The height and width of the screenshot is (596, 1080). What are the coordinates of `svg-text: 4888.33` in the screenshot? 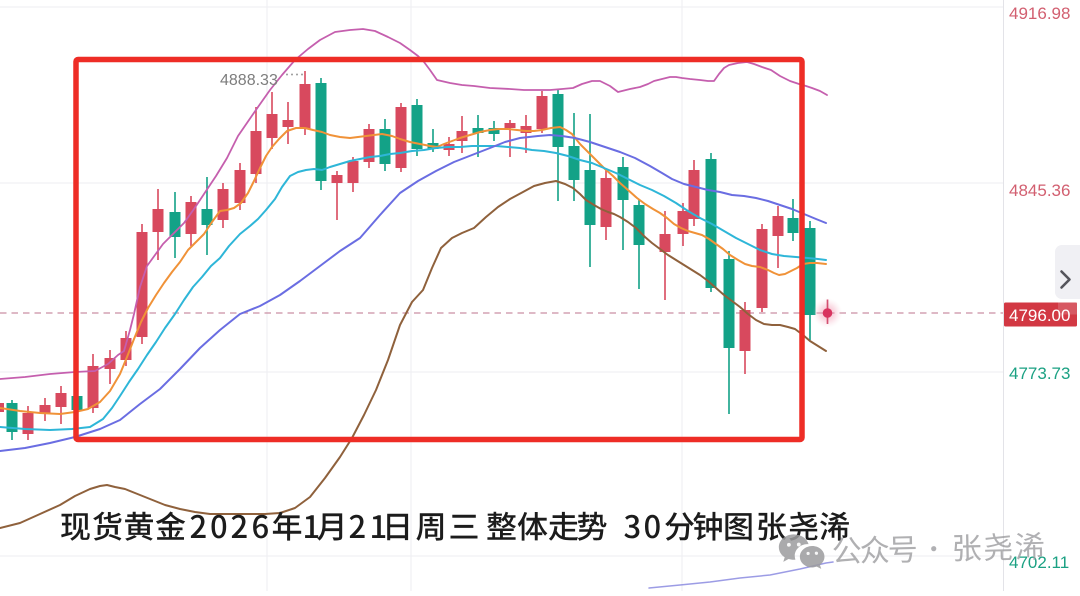 It's located at (249, 80).